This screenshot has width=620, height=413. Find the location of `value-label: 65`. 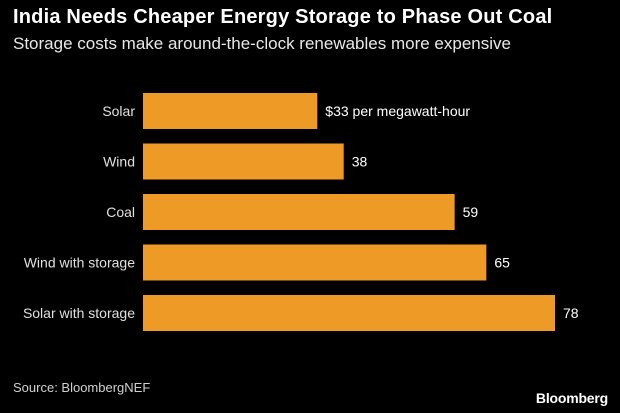

value-label: 65 is located at coordinates (502, 263).